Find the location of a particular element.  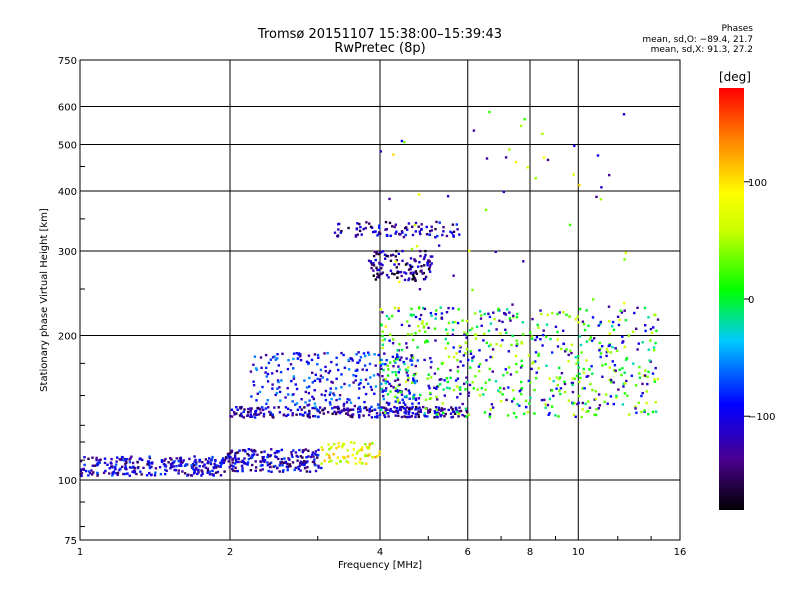

x-tick-label: 8 is located at coordinates (530, 552).